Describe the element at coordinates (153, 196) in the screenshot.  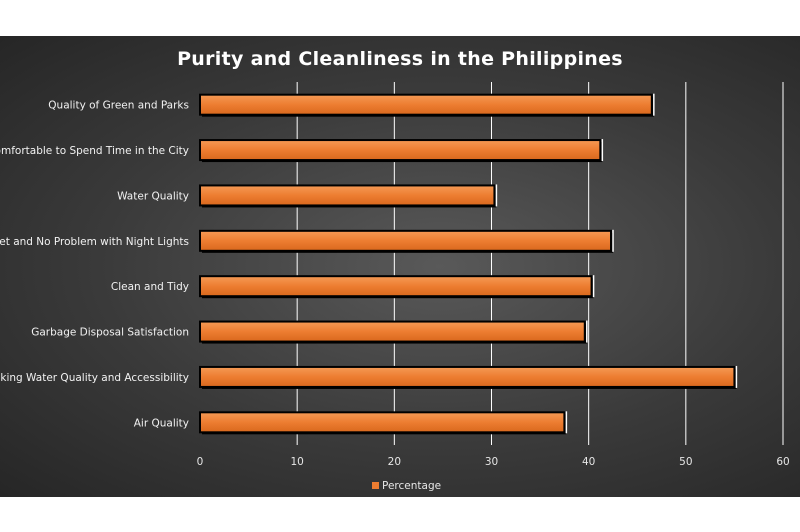
I see `category-label: Water Quality` at that location.